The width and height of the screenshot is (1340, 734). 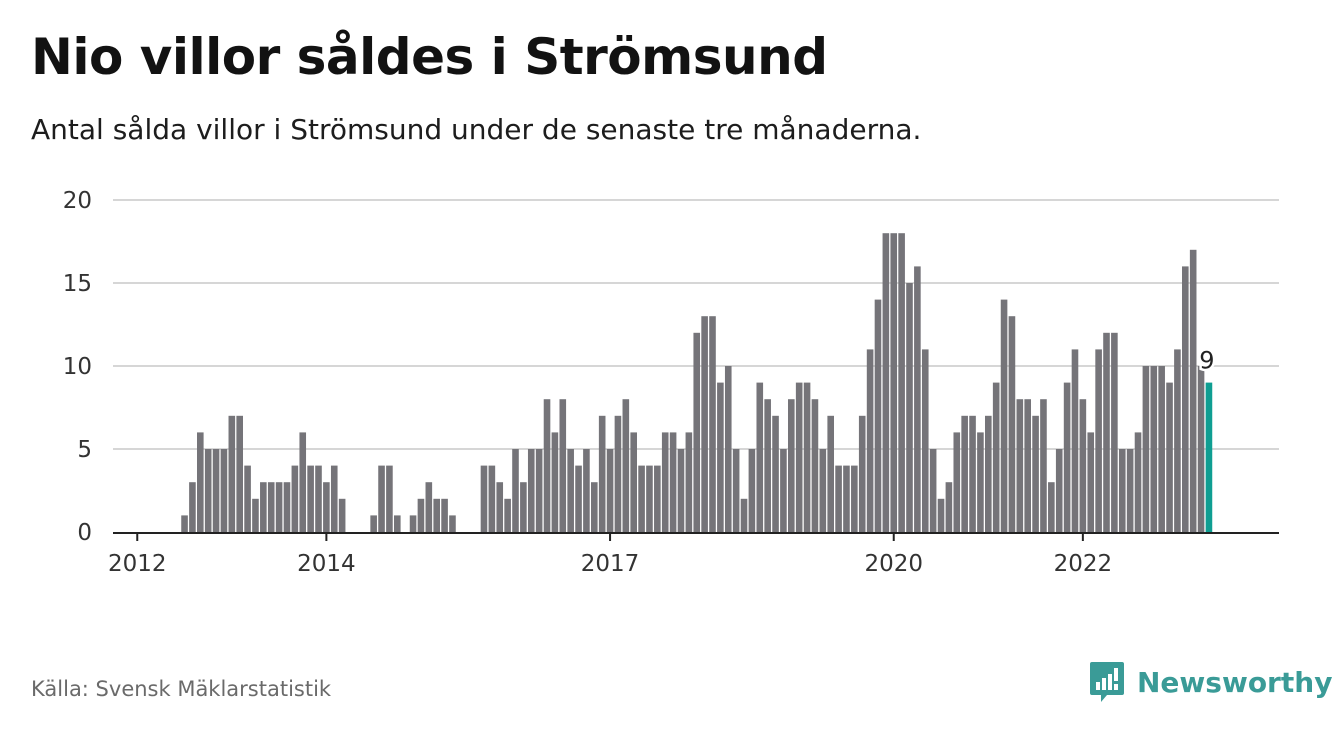 What do you see at coordinates (429, 57) in the screenshot?
I see `chart-title: Nio villor såldes i Strömsund` at bounding box center [429, 57].